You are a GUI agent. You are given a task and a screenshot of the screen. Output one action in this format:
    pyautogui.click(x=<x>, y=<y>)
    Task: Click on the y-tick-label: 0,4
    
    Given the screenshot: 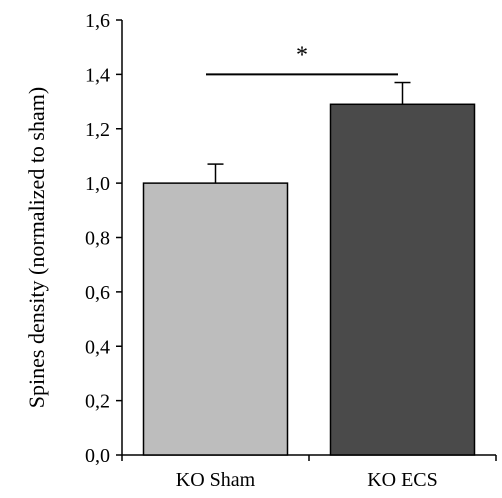 What is the action you would take?
    pyautogui.click(x=97, y=347)
    